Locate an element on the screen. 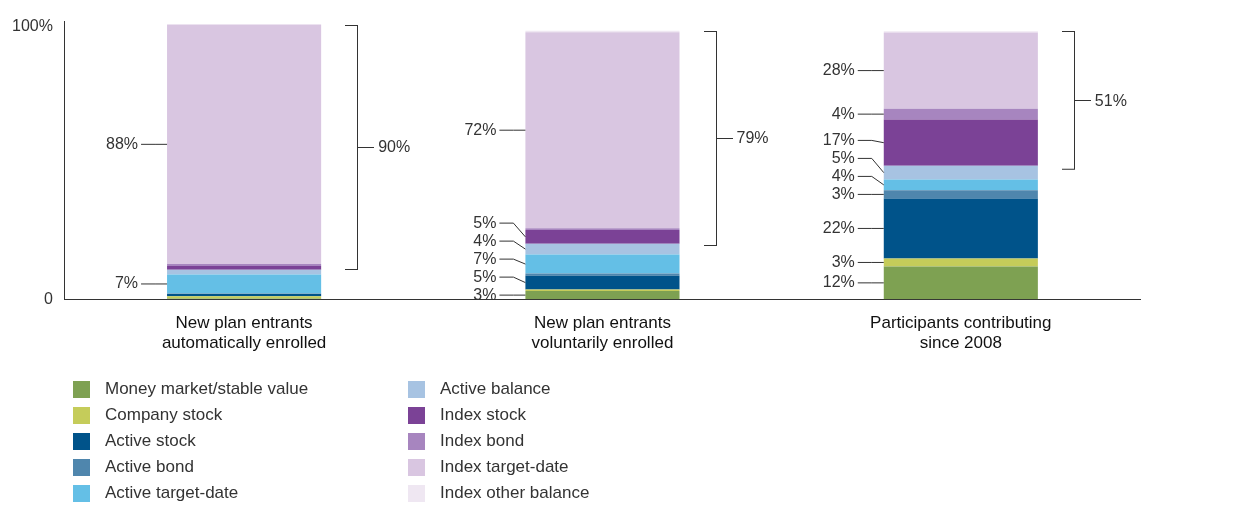  legend-label: Index stock is located at coordinates (483, 415).